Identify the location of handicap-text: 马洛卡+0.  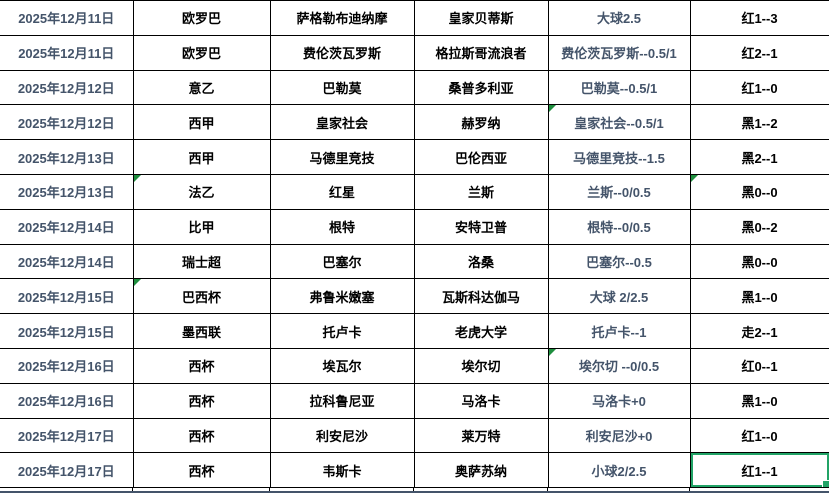
(619, 402).